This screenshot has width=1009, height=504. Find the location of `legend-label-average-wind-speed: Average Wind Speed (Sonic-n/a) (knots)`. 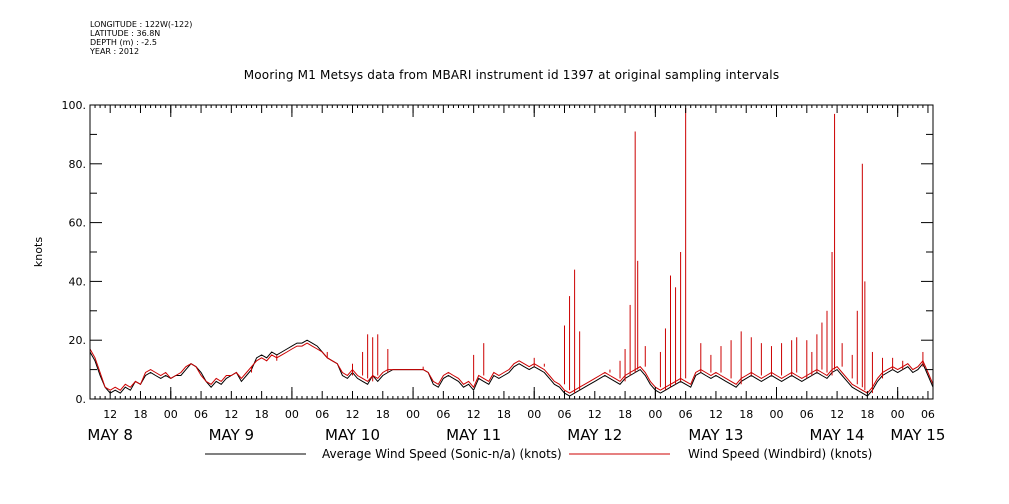

legend-label-average-wind-speed: Average Wind Speed (Sonic-n/a) (knots) is located at coordinates (442, 454).